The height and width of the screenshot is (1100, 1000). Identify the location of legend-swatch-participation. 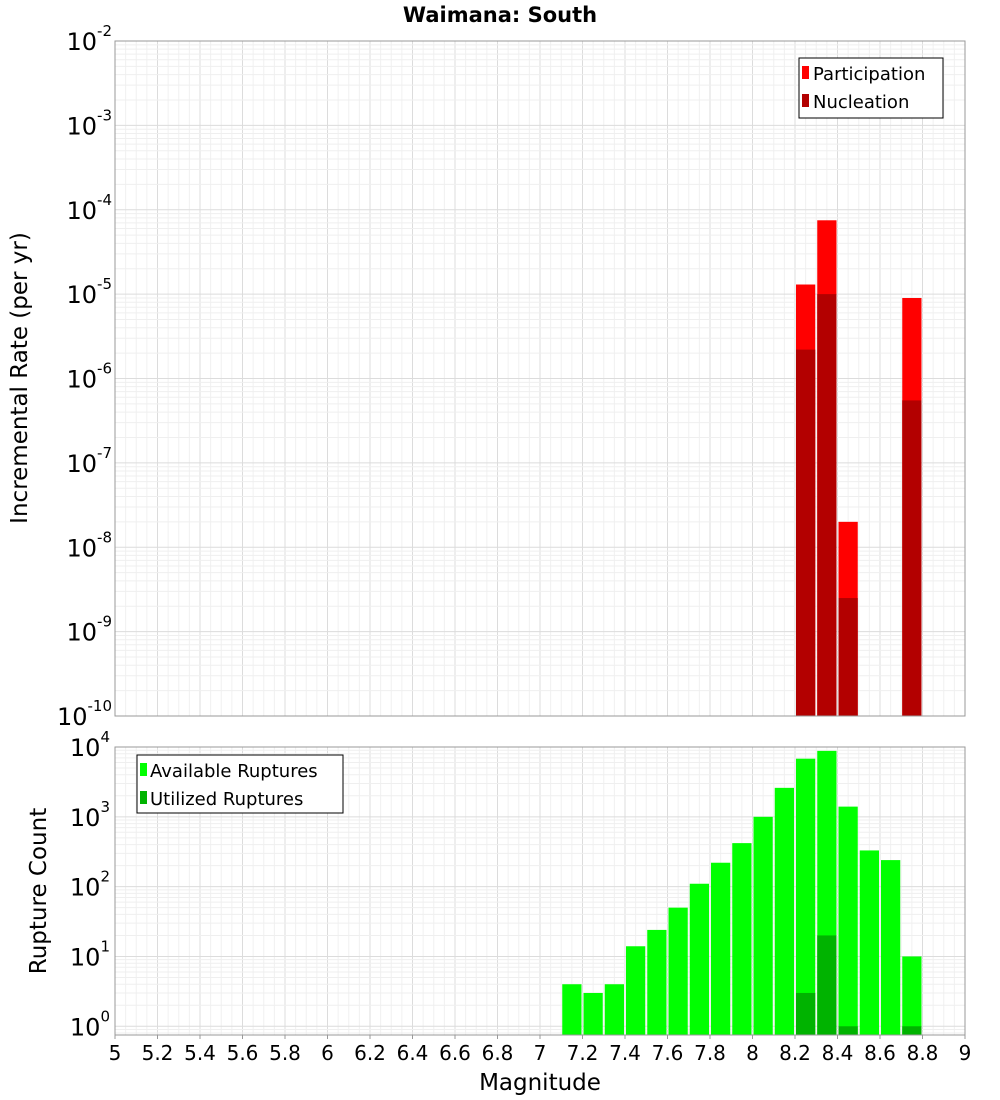
(805, 72).